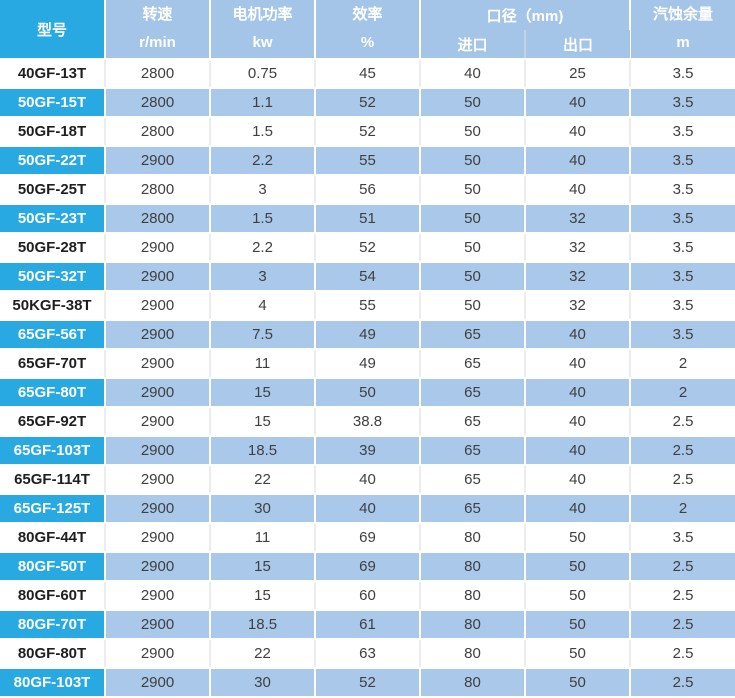 This screenshot has height=698, width=735. I want to click on value-cell: 3, so click(263, 190).